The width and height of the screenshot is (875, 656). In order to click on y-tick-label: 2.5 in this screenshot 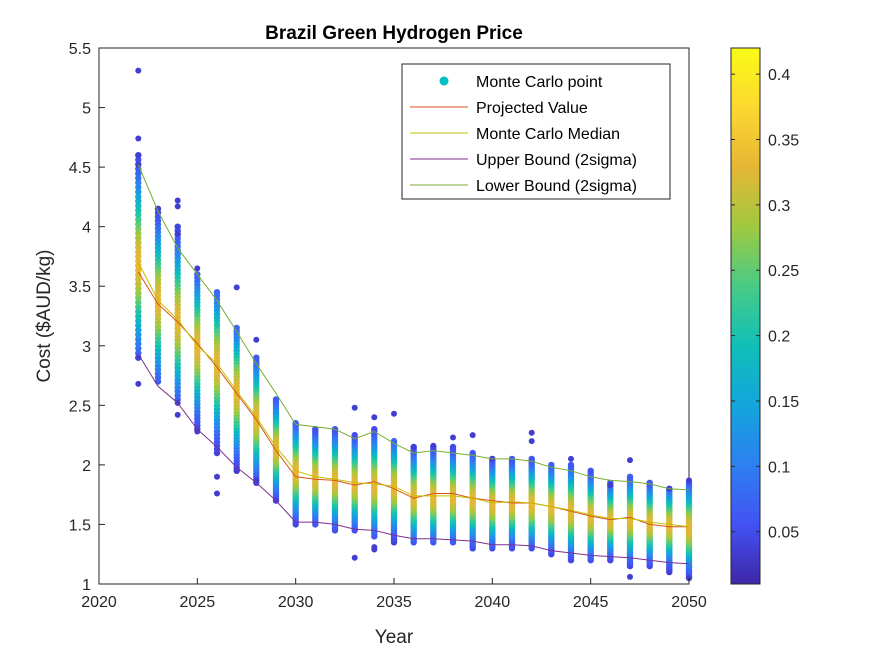, I will do `click(80, 406)`.